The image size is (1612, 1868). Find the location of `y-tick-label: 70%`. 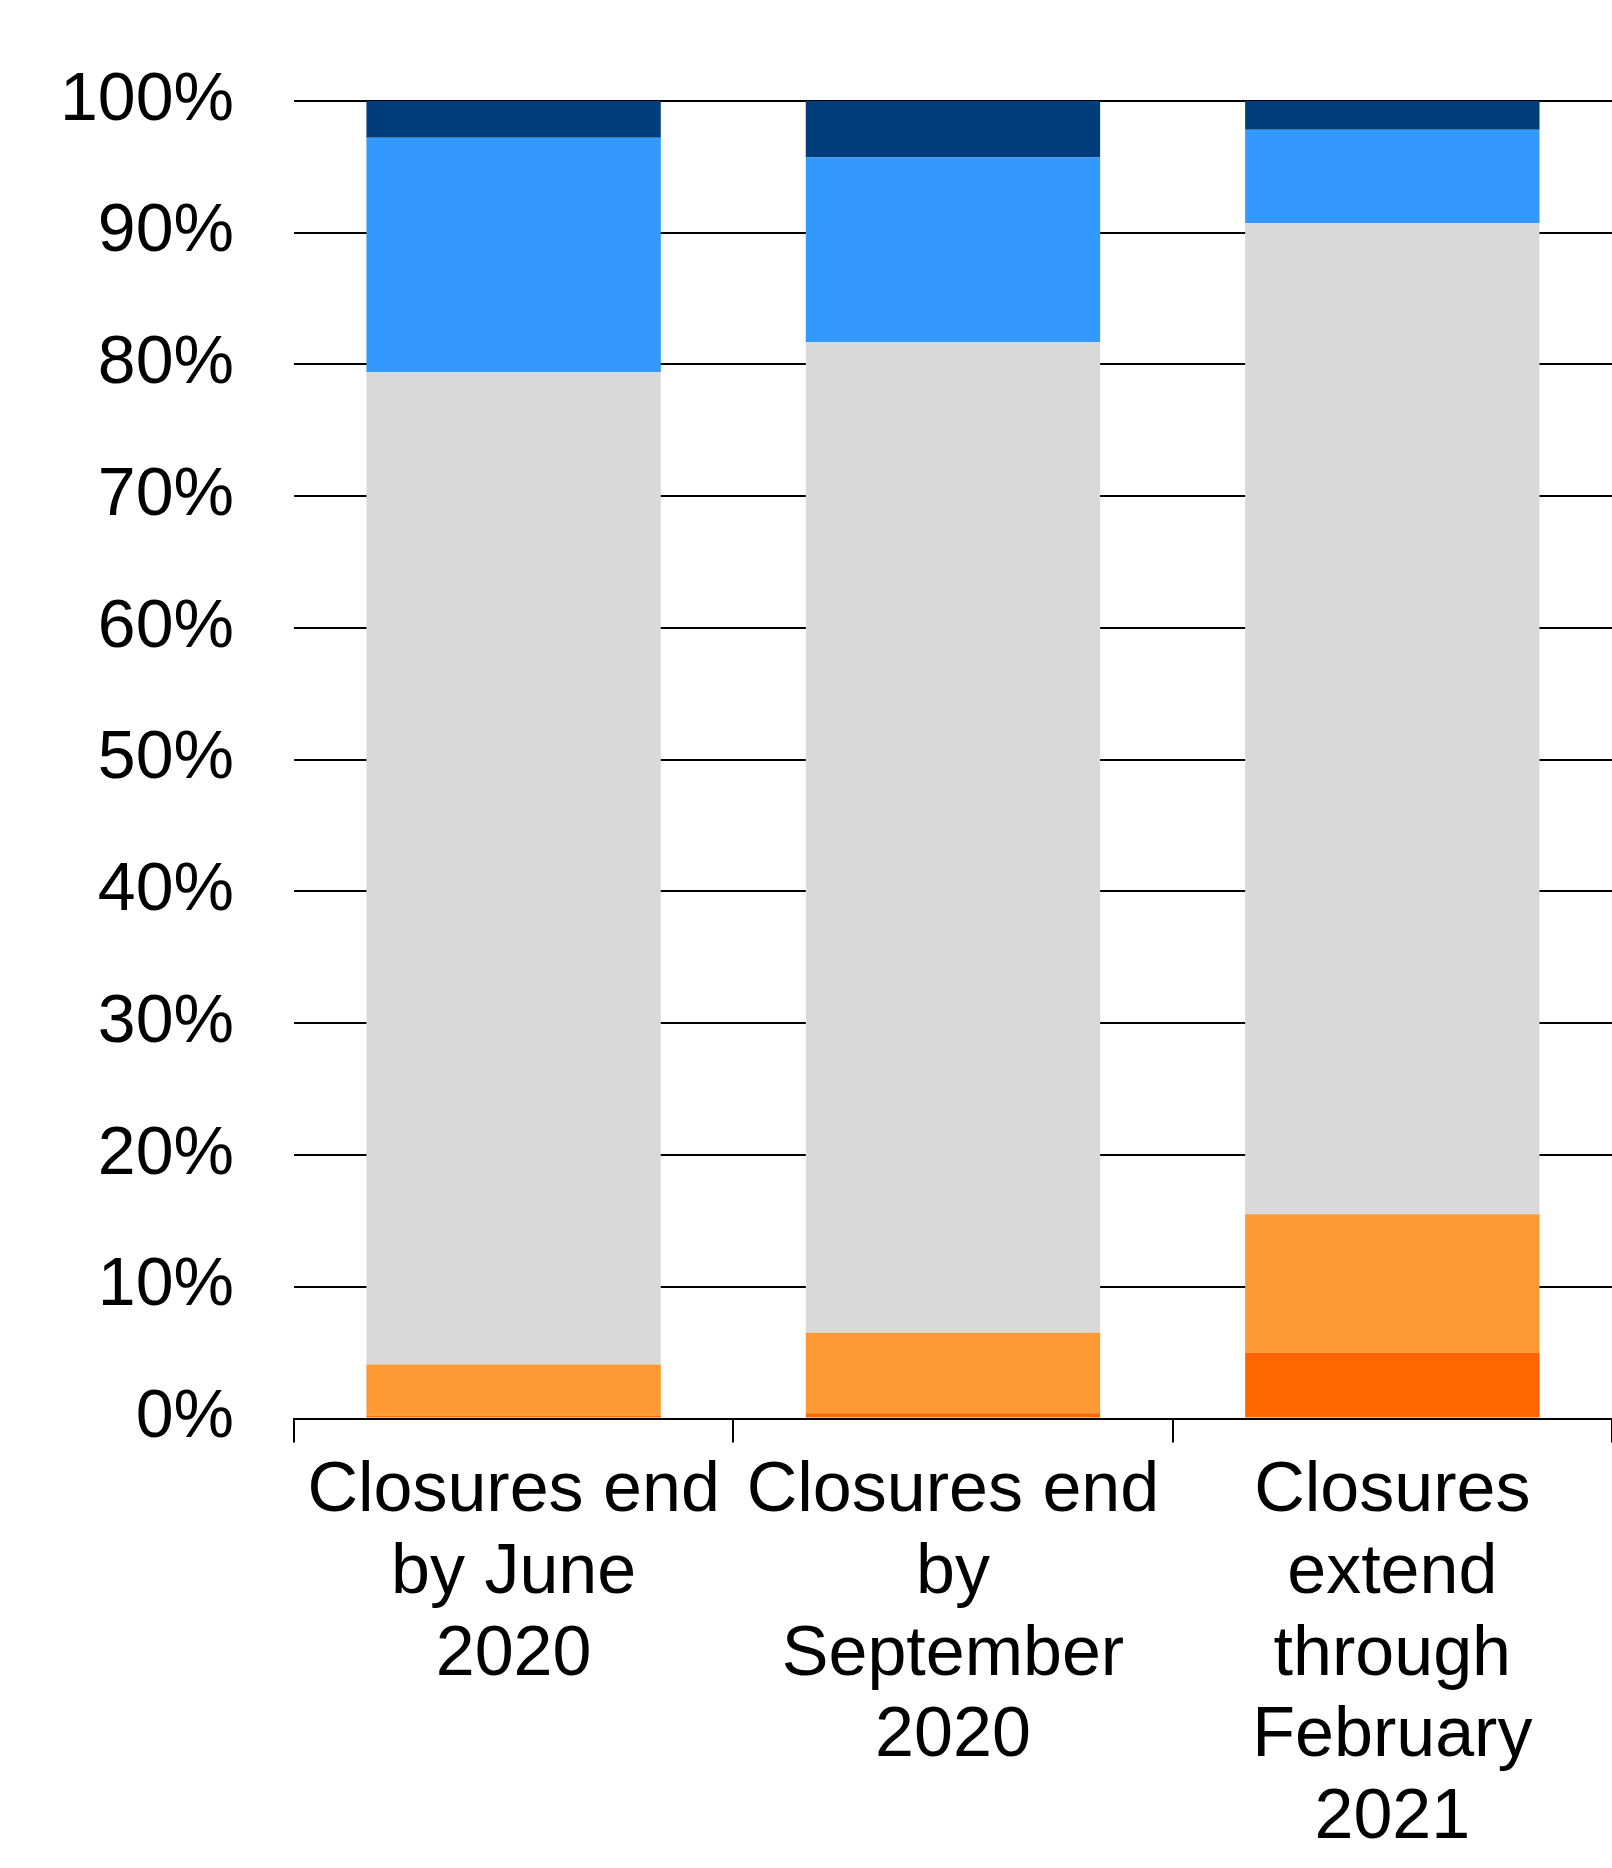

y-tick-label: 70% is located at coordinates (165, 490).